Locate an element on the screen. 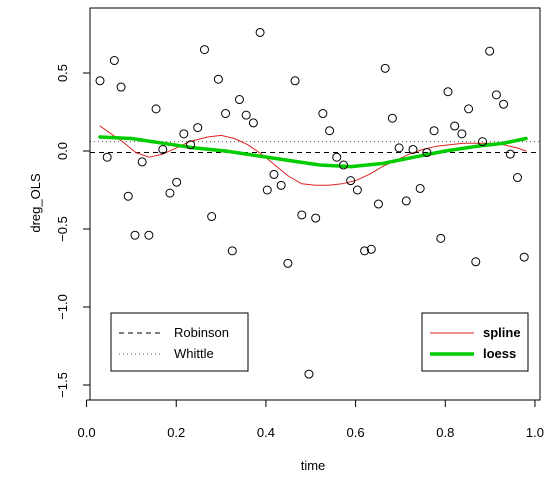 The image size is (545, 479). fit-curves is located at coordinates (313, 155).